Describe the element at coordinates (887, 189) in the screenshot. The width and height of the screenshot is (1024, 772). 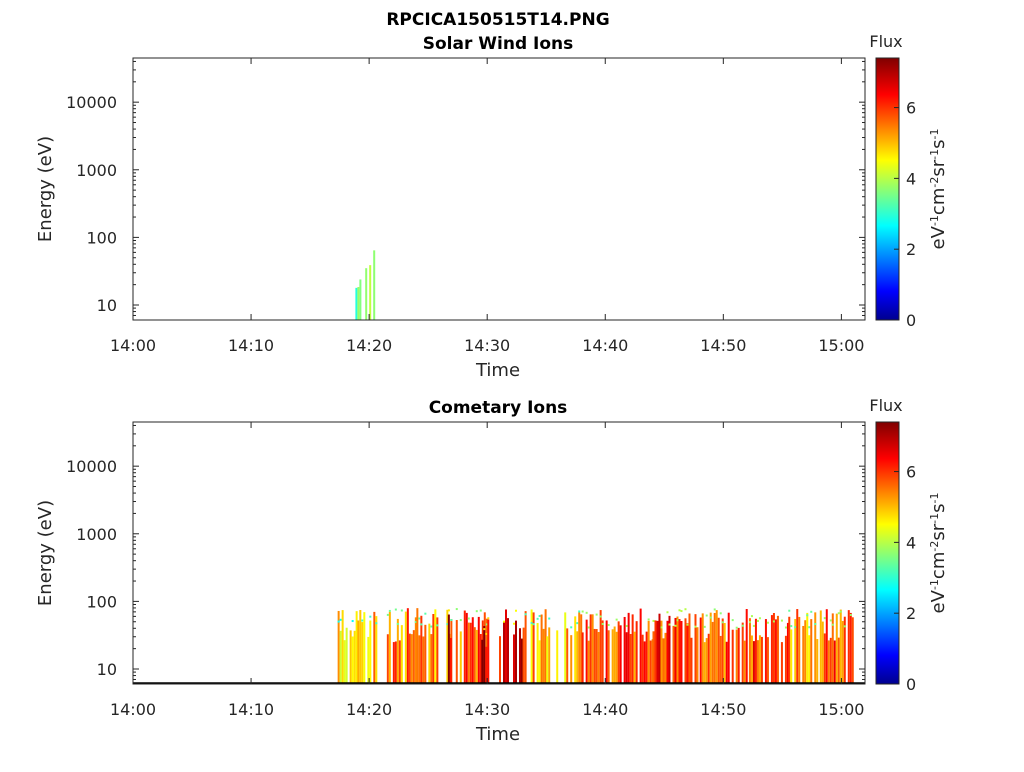
I see `colorbar-solar-wind` at that location.